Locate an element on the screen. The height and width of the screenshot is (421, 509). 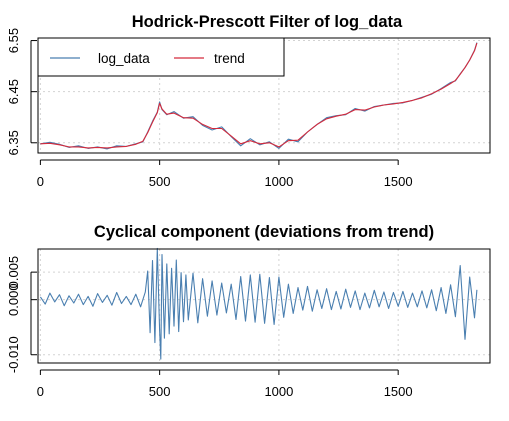
hp-filter-legend: log_data trend is located at coordinates (161, 57).